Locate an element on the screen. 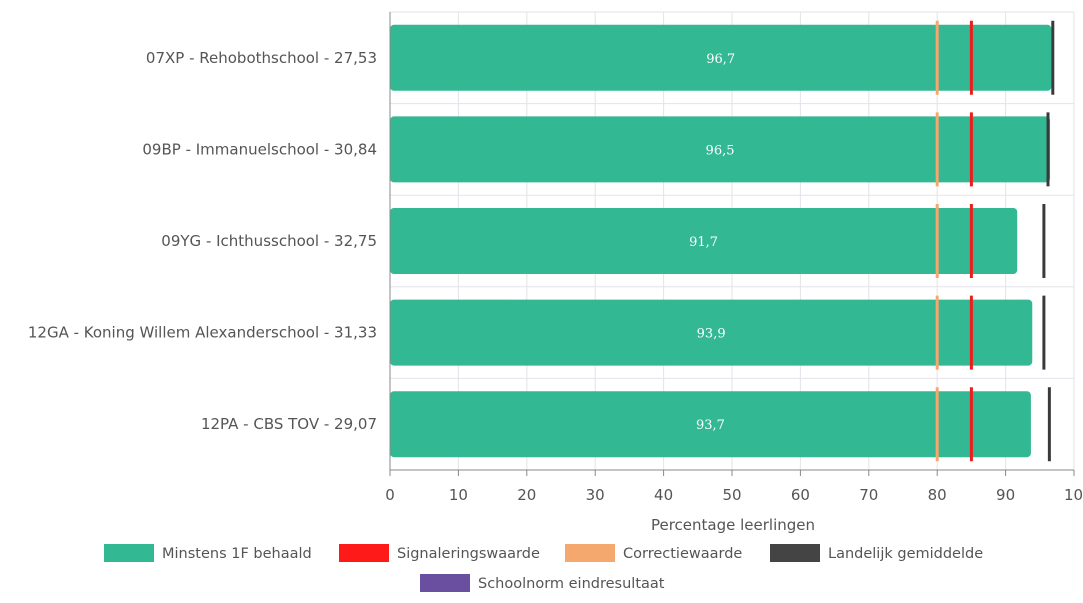 The height and width of the screenshot is (603, 1083). x-tick-label: 70 is located at coordinates (868, 495).